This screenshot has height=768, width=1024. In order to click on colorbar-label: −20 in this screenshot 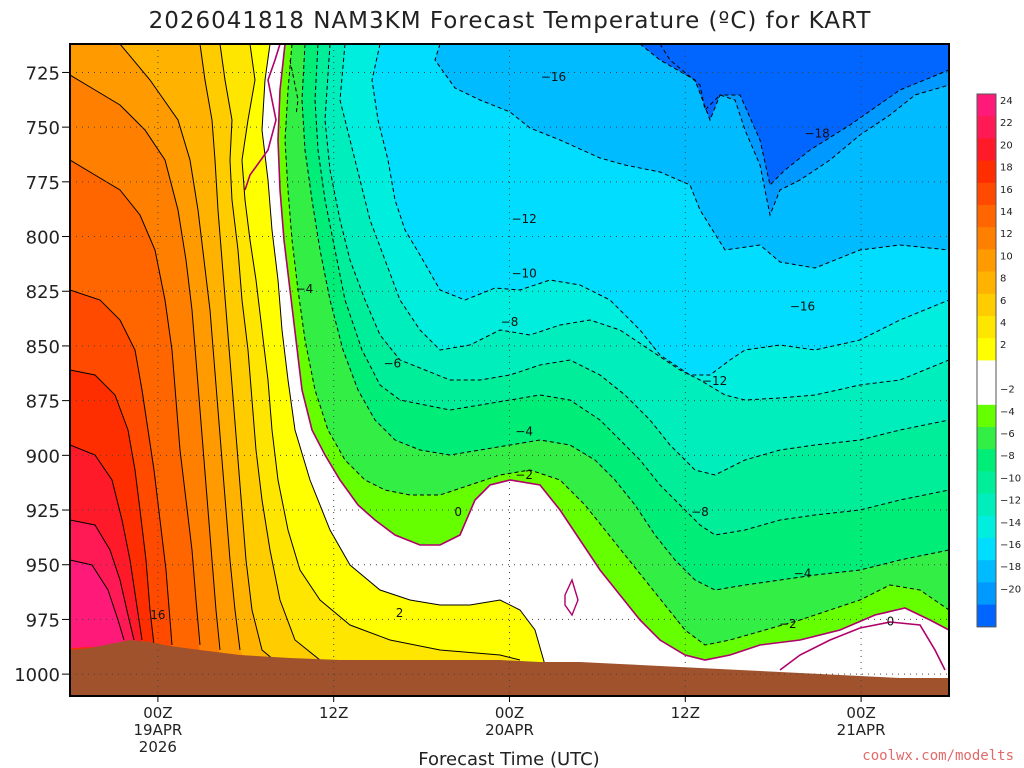, I will do `click(1010, 589)`.